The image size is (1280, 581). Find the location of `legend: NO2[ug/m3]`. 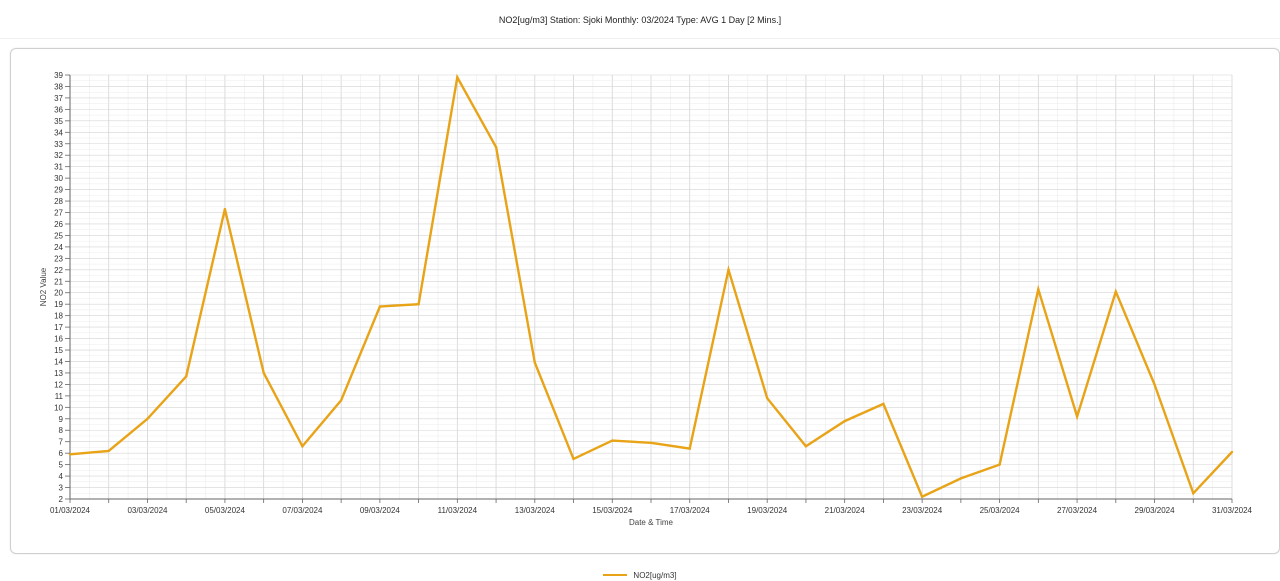

legend: NO2[ug/m3] is located at coordinates (640, 575).